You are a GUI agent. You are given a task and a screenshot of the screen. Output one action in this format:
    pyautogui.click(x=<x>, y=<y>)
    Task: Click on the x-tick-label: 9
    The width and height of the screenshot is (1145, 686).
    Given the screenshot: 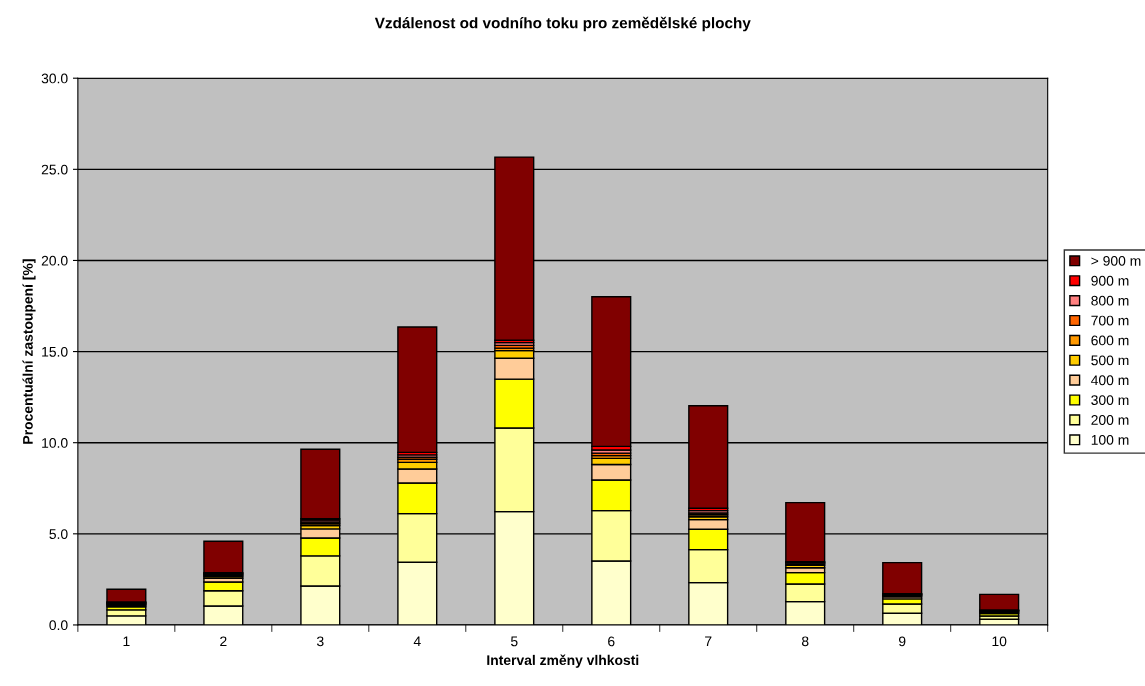 What is the action you would take?
    pyautogui.click(x=902, y=641)
    